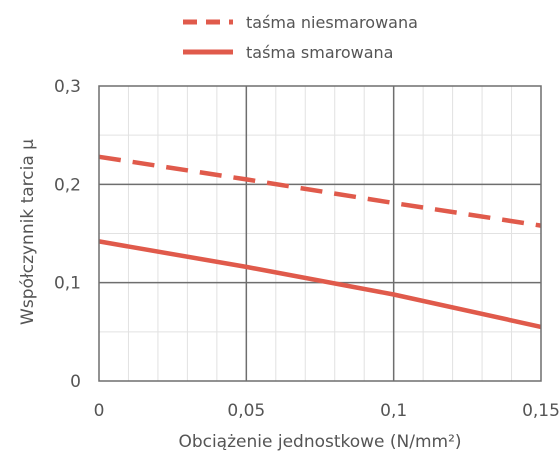  What do you see at coordinates (319, 52) in the screenshot?
I see `legend-label-lubricated: taśma smarowana` at bounding box center [319, 52].